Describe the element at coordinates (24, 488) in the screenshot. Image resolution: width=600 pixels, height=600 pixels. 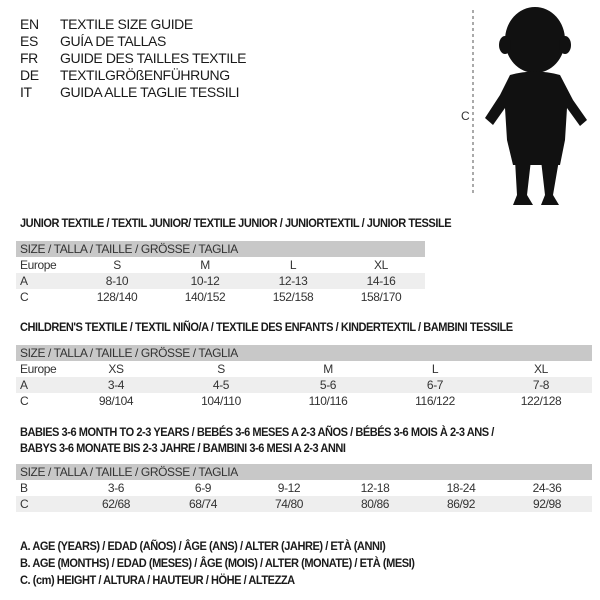
I see `row-label: B` at that location.